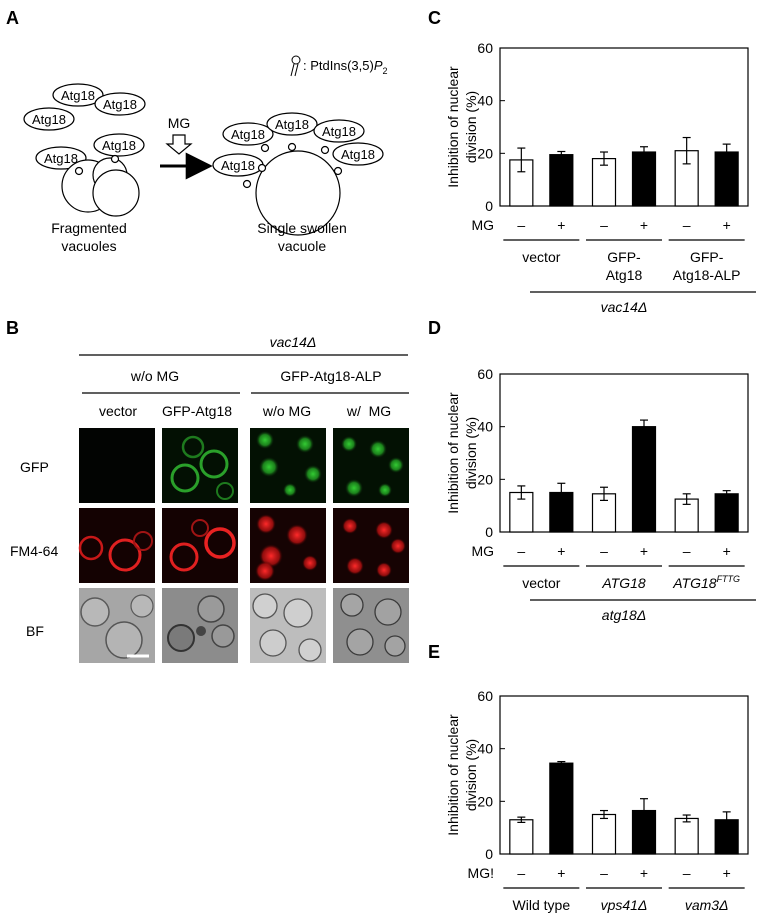  What do you see at coordinates (371, 545) in the screenshot?
I see `micrograph-fm-w-mg` at bounding box center [371, 545].